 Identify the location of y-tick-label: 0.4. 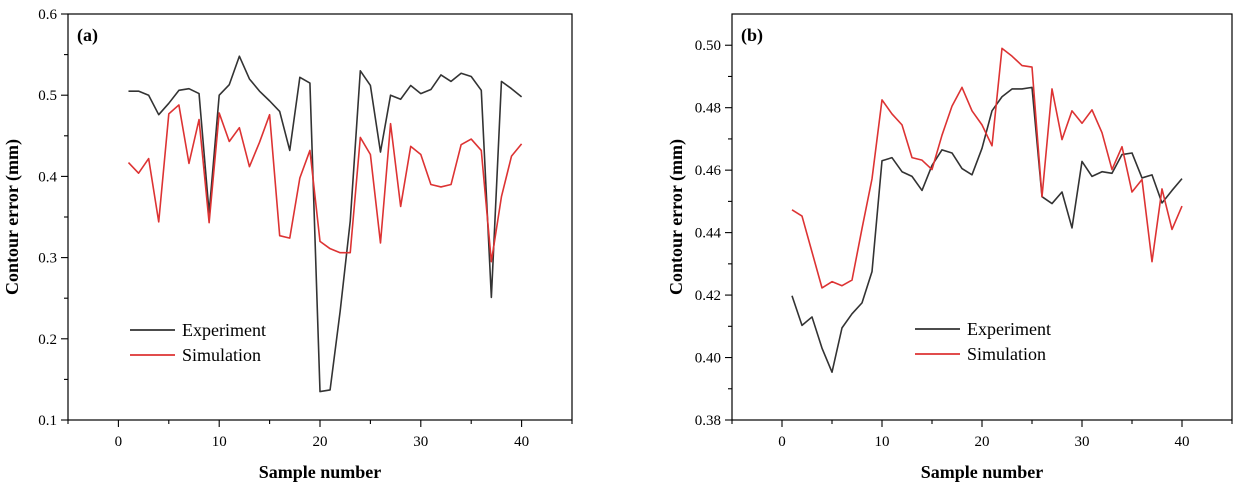
(47, 177).